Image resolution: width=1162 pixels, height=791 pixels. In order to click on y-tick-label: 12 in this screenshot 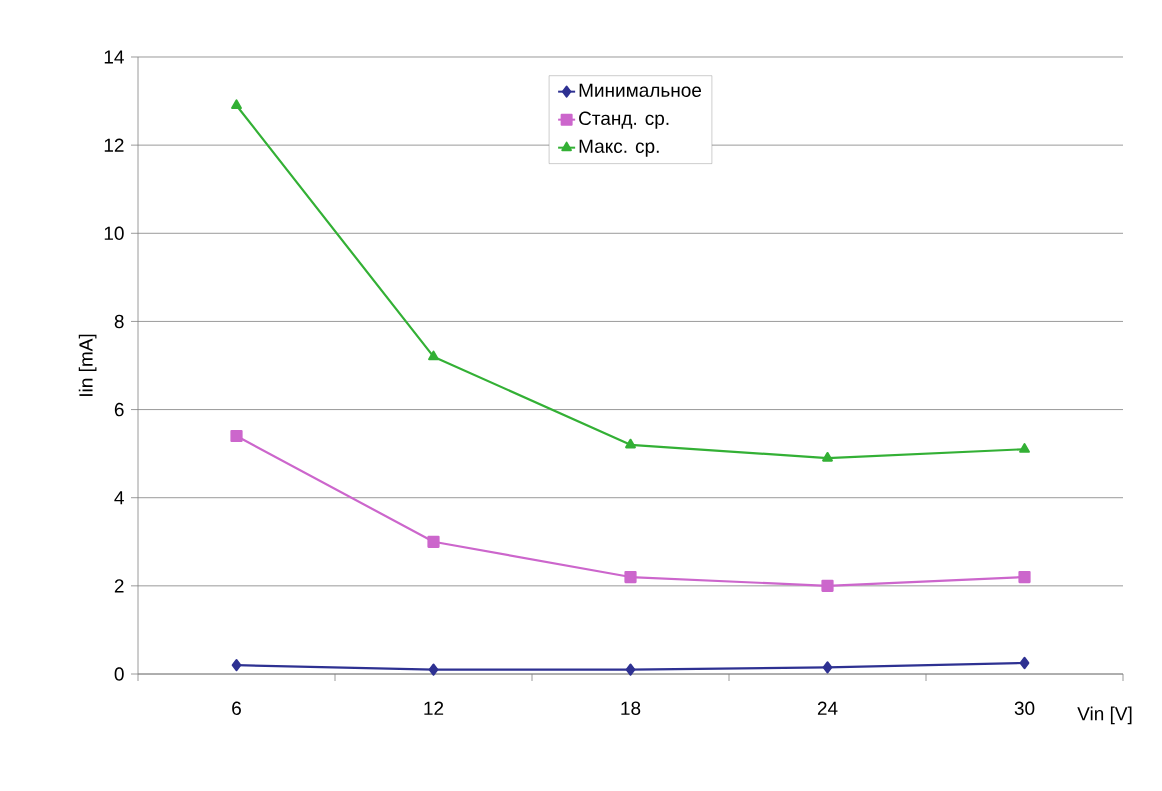, I will do `click(114, 145)`.